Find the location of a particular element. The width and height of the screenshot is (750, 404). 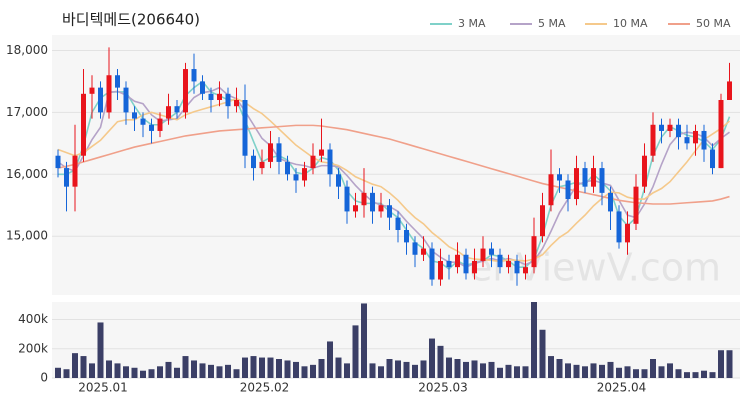

x-tick-label: 2025.03 is located at coordinates (443, 388).